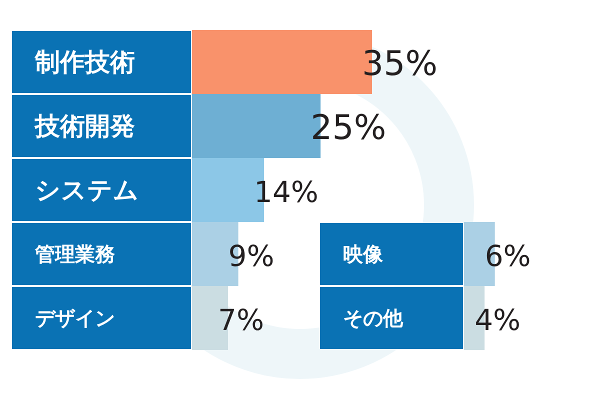 The width and height of the screenshot is (600, 400). I want to click on y-tick-label: 技術開発, so click(84, 126).